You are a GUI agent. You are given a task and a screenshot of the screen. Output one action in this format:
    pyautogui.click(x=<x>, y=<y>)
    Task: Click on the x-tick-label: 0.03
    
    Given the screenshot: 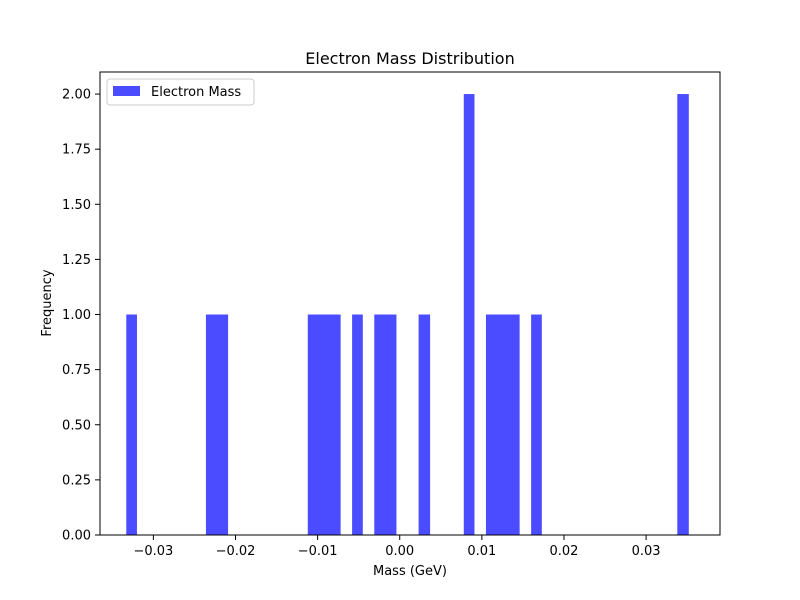 What is the action you would take?
    pyautogui.click(x=646, y=551)
    